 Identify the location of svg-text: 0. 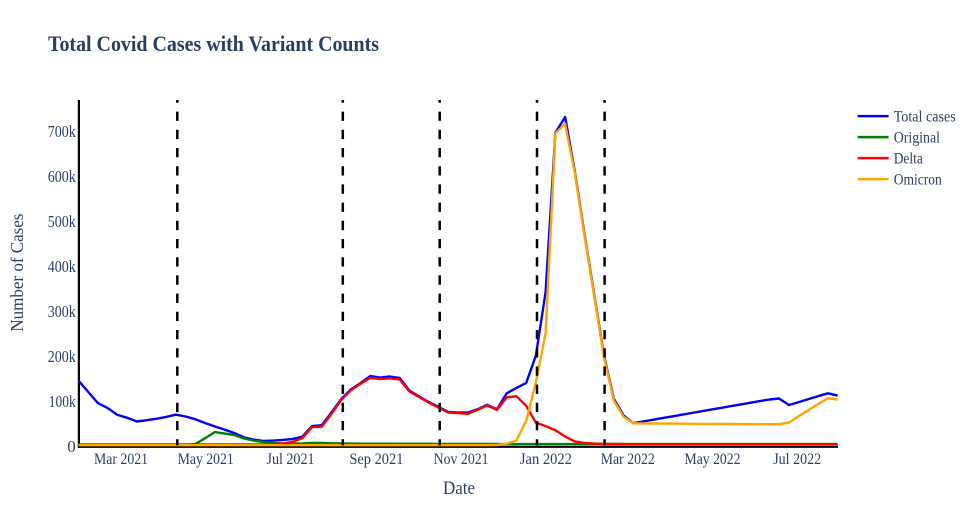
(71, 446).